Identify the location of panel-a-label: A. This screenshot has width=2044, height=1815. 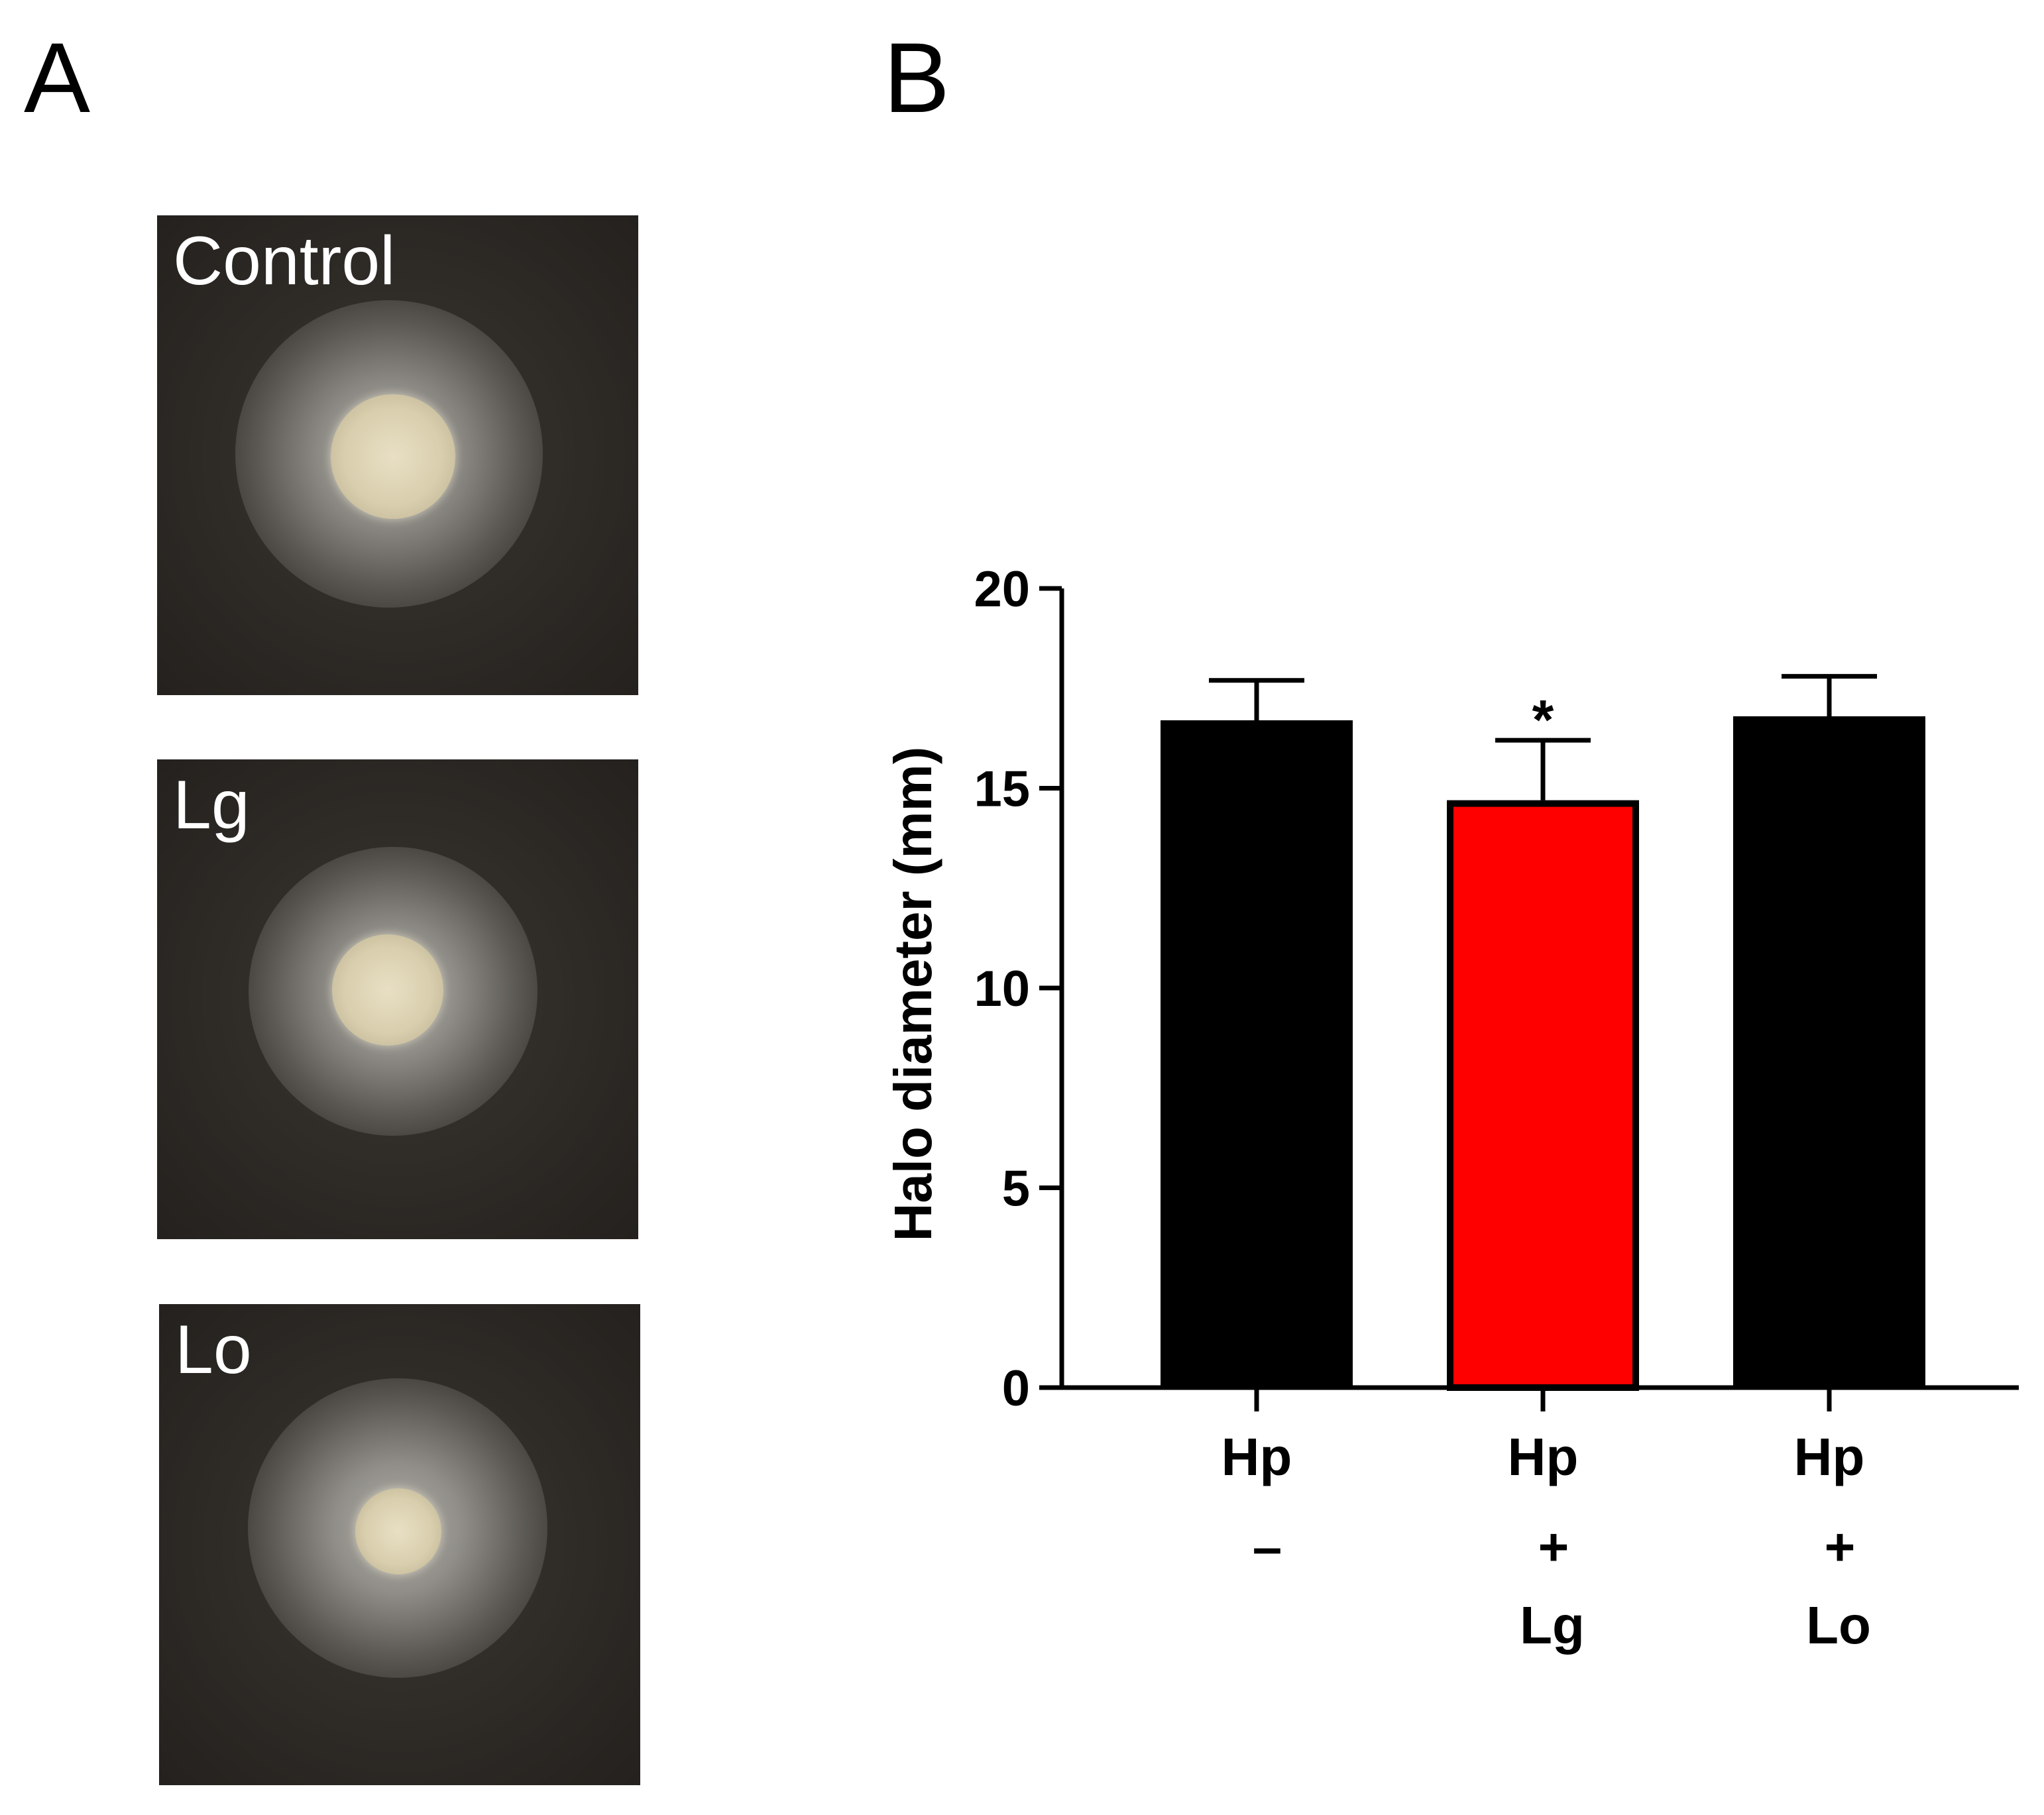
(57, 77).